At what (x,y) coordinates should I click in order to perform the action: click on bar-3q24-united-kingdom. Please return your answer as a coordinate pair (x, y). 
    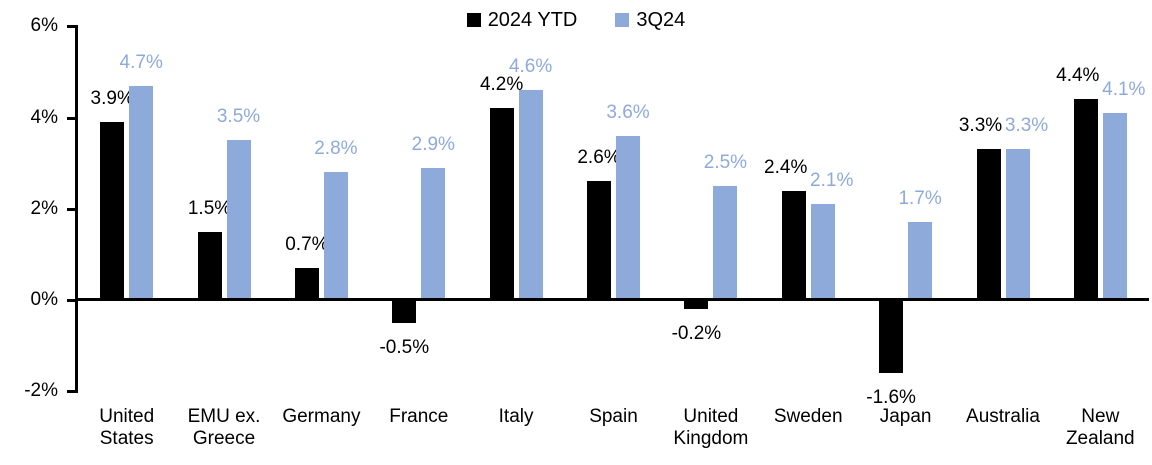
    Looking at the image, I should click on (725, 242).